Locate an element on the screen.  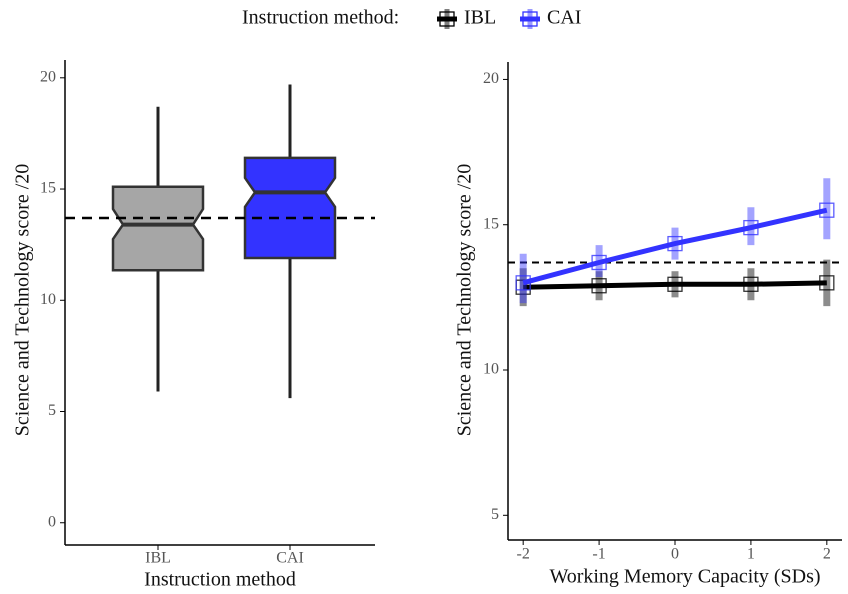
x-tick-label: -1 is located at coordinates (598, 554).